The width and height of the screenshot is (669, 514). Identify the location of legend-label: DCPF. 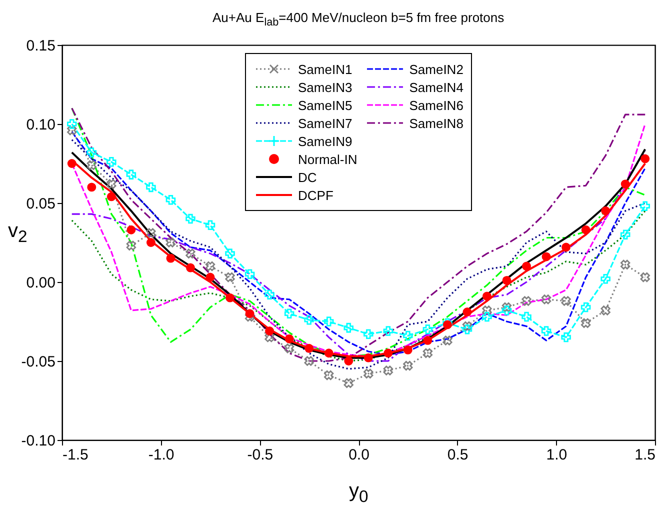
(316, 195).